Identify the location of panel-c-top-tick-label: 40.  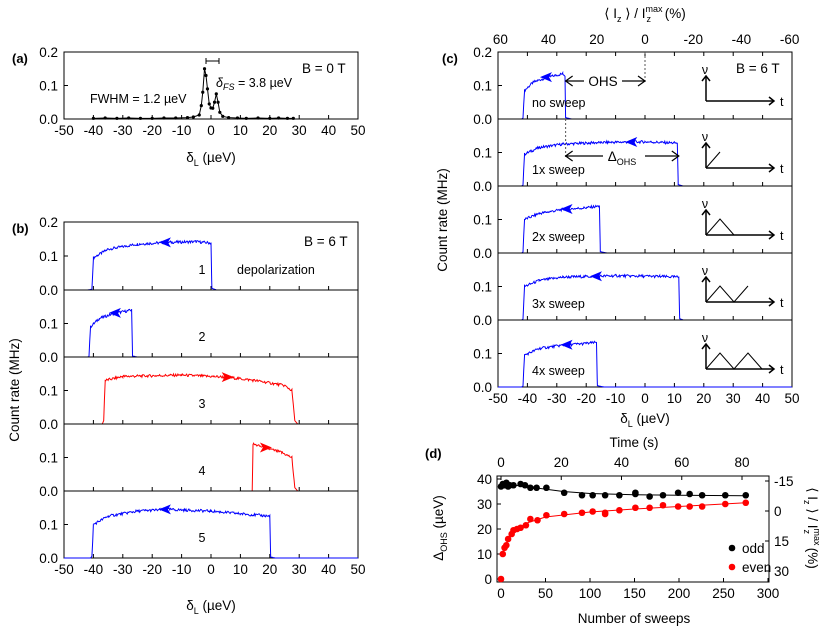
(548, 39).